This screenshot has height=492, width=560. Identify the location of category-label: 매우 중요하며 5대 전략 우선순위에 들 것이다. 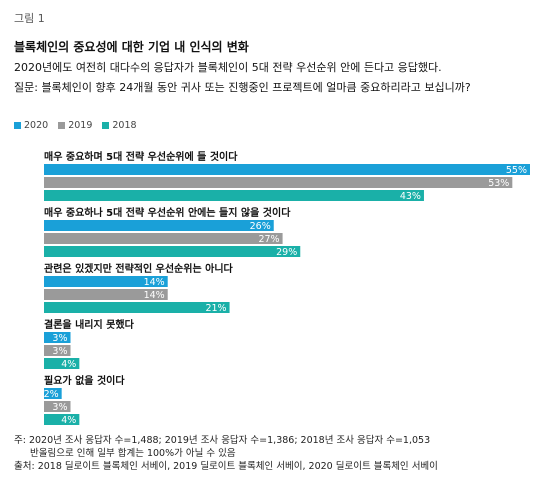
(141, 156).